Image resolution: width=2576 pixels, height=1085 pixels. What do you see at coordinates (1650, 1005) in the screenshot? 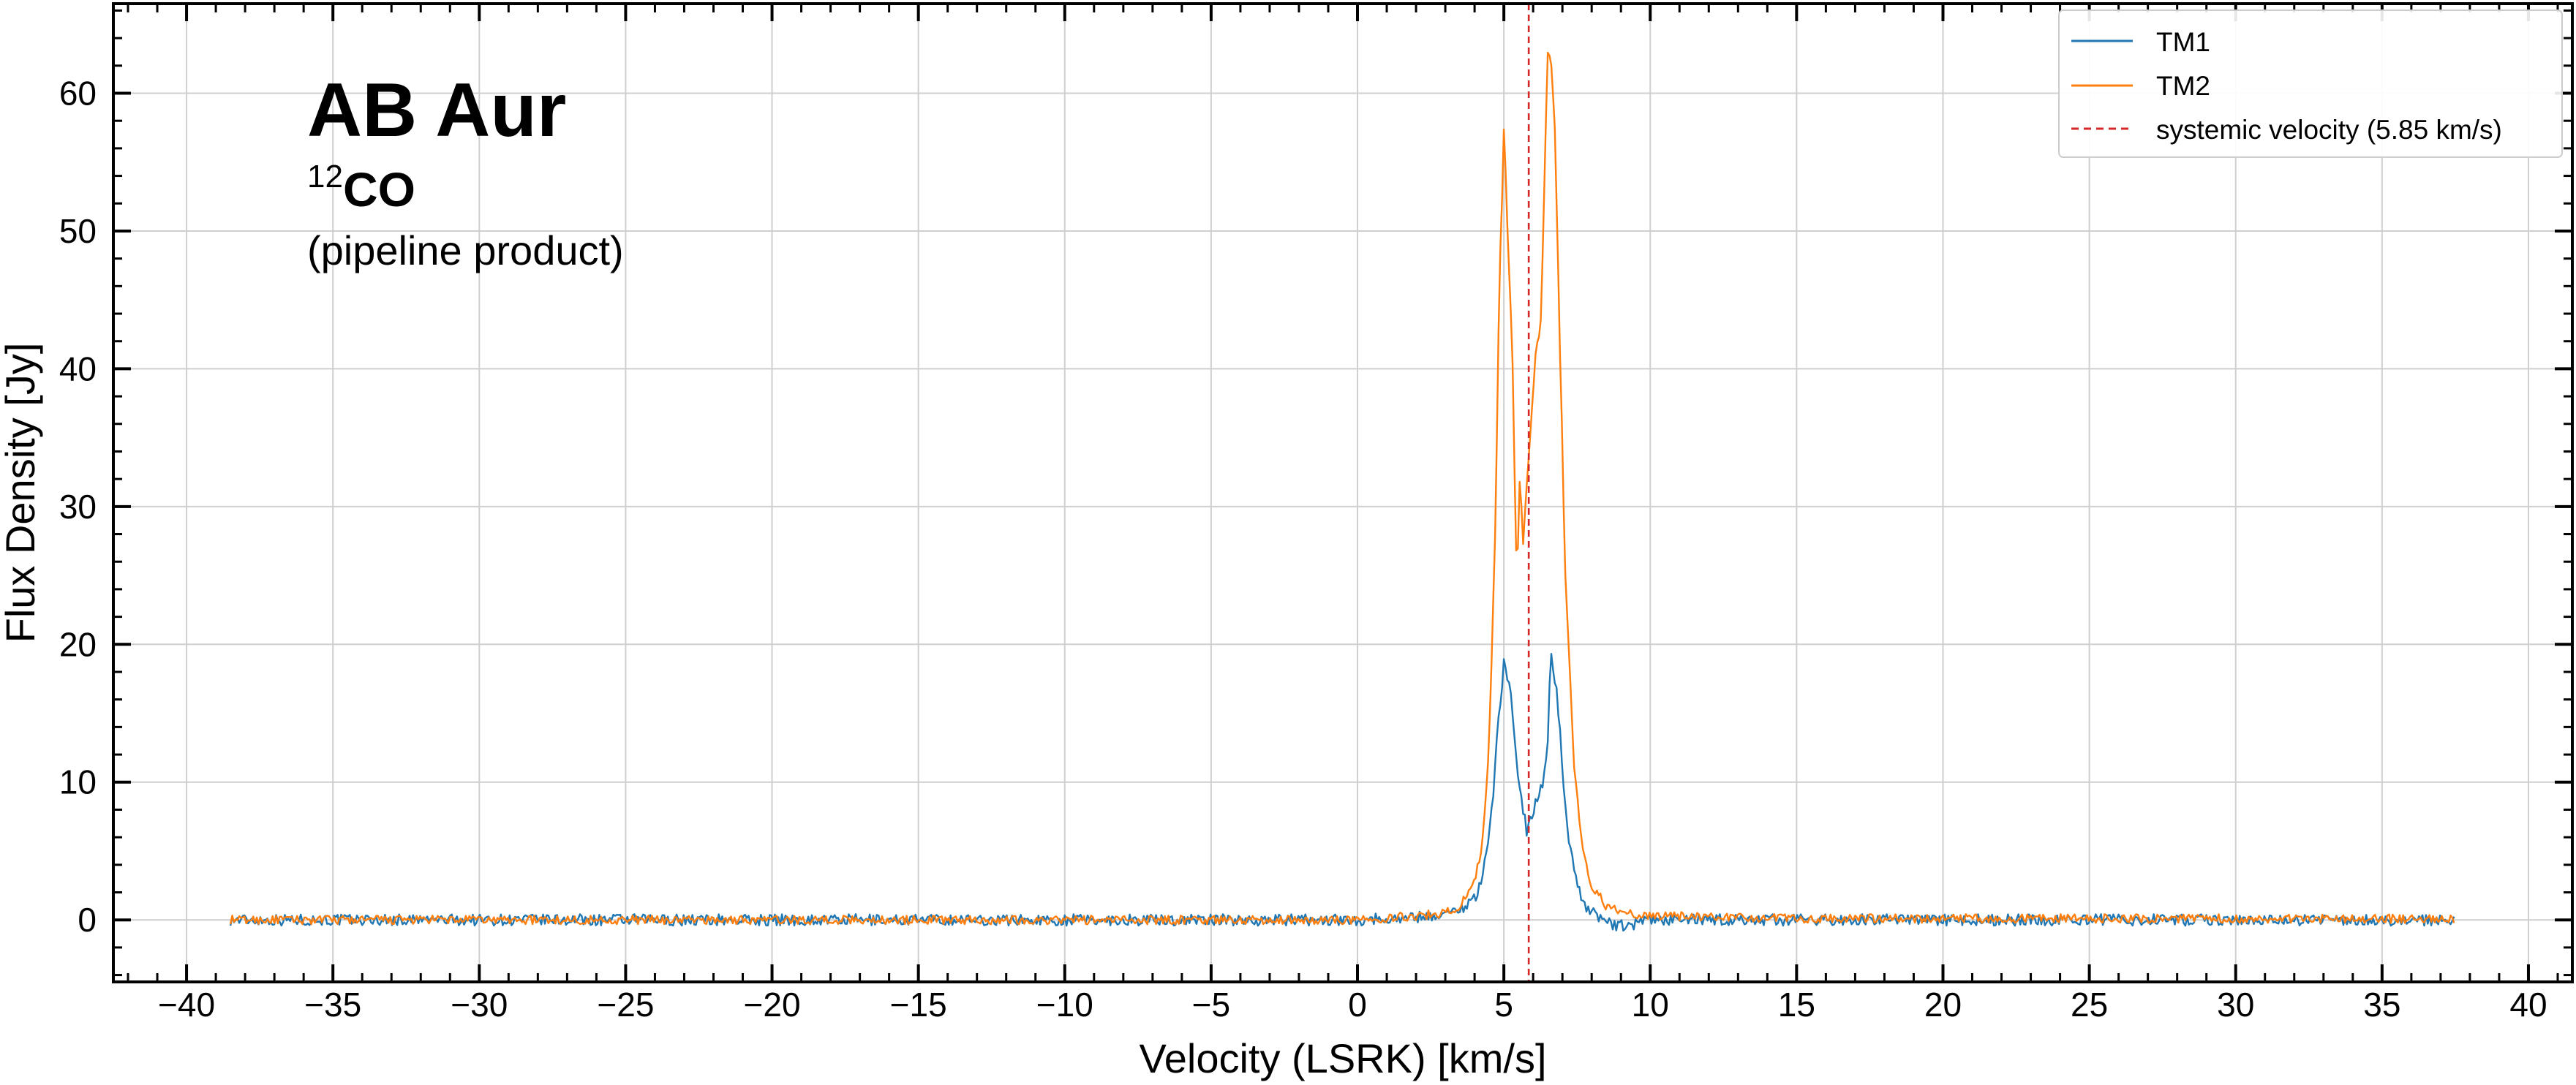
I see `x-tick-label: 10` at bounding box center [1650, 1005].